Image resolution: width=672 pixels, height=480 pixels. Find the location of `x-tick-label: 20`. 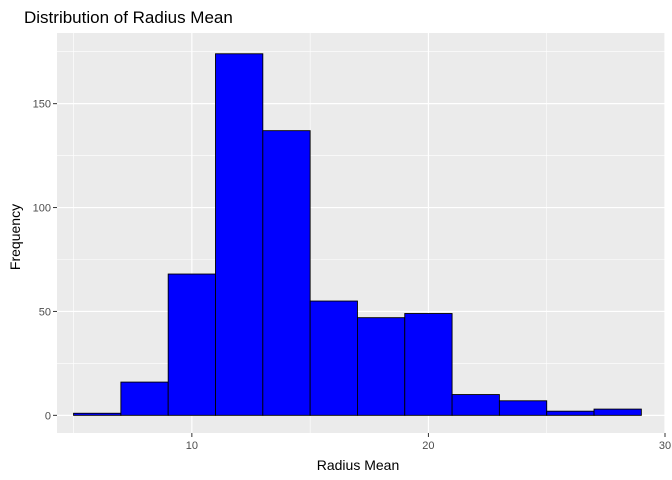

x-tick-label: 20 is located at coordinates (428, 446).